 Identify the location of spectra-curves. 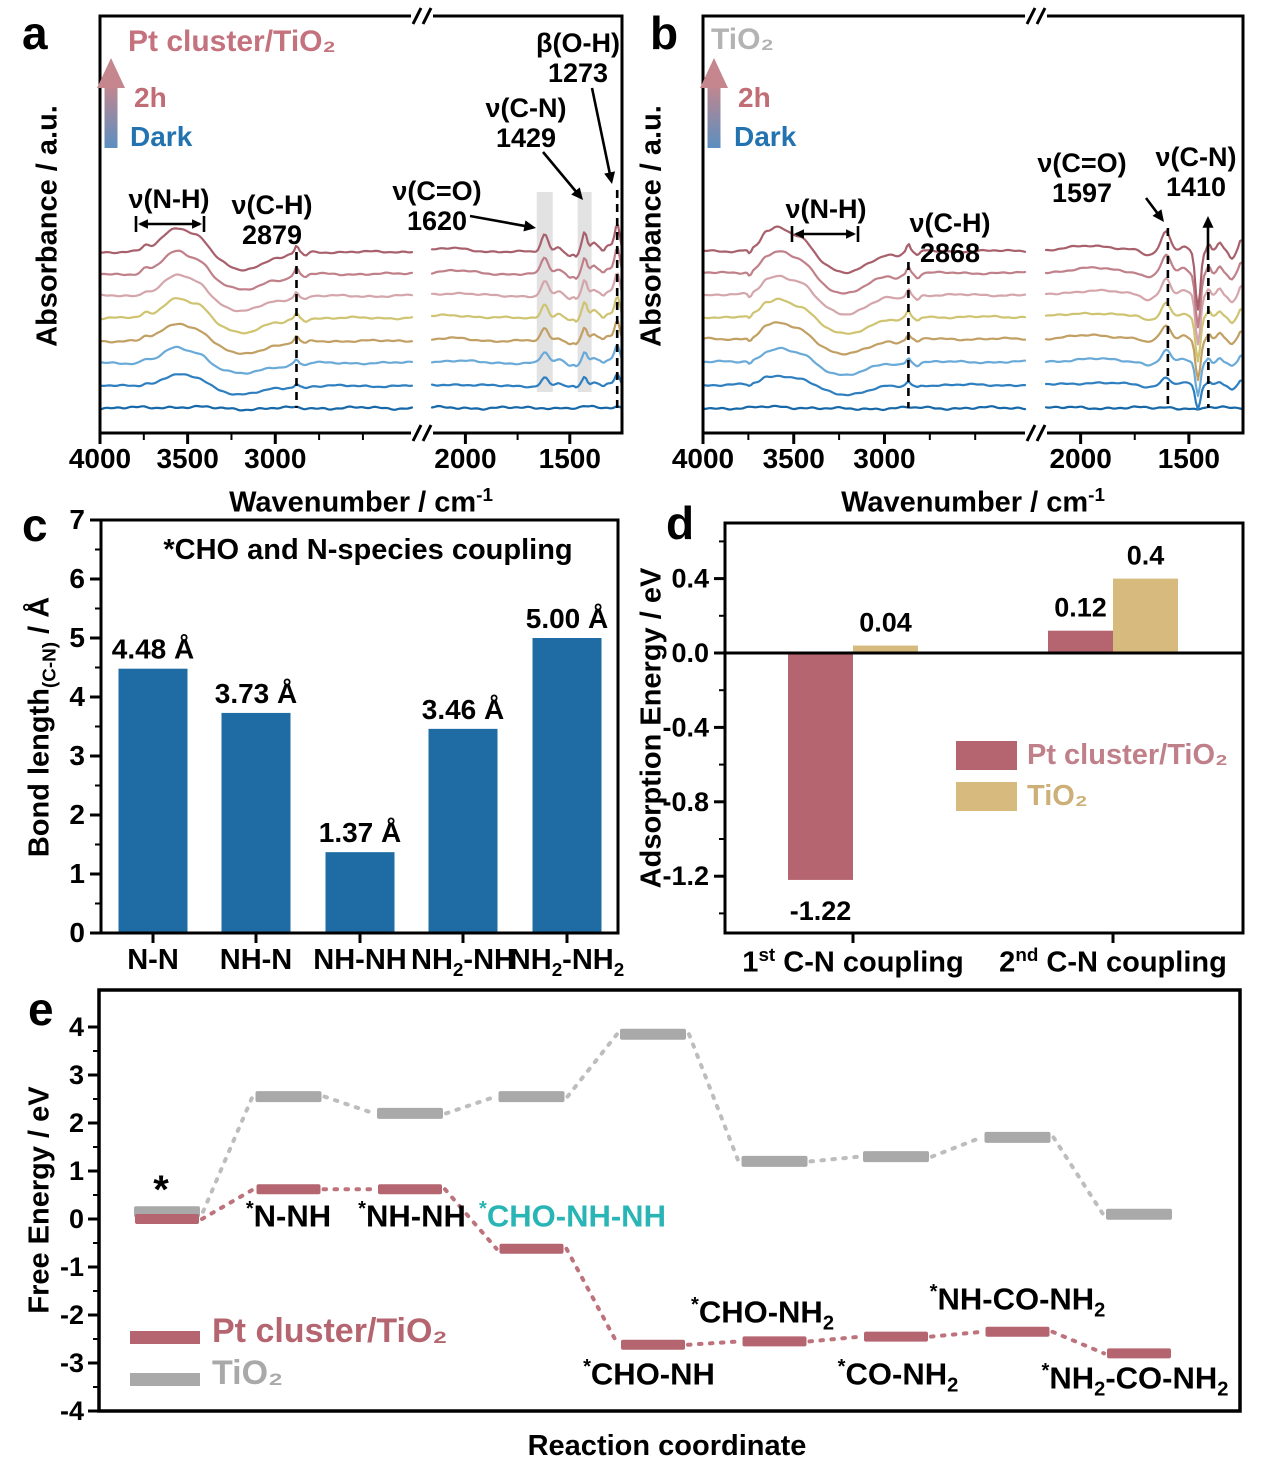
(361, 318).